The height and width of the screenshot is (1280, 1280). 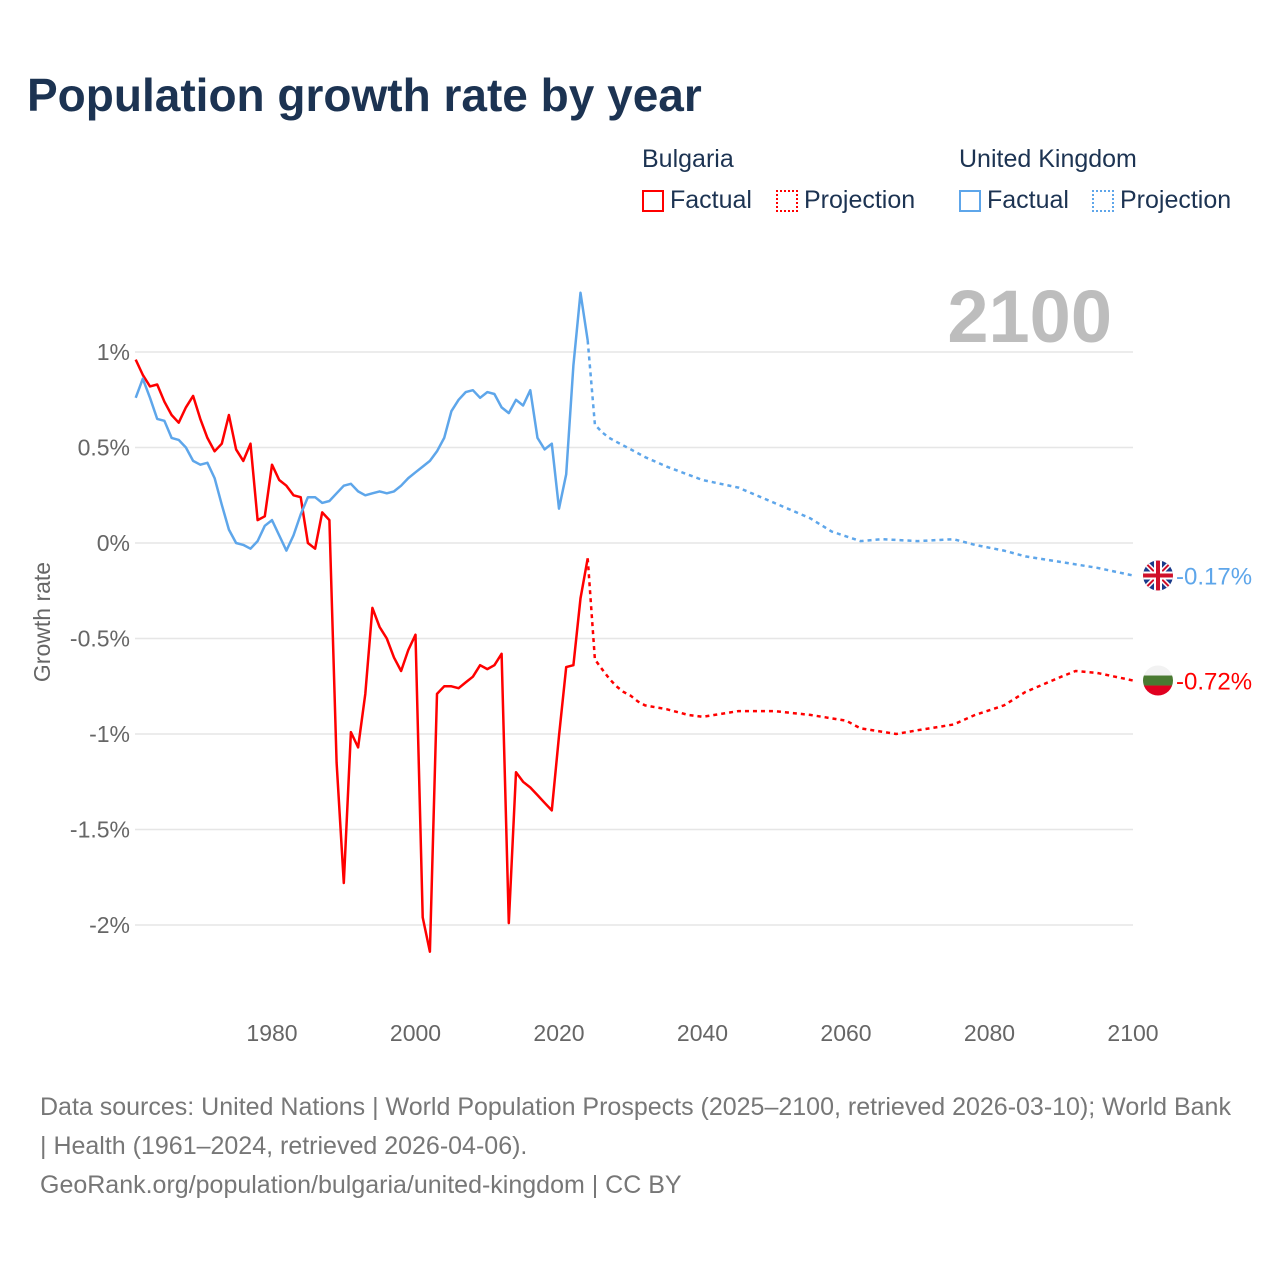 What do you see at coordinates (271, 1033) in the screenshot?
I see `x-tick-label: 1980` at bounding box center [271, 1033].